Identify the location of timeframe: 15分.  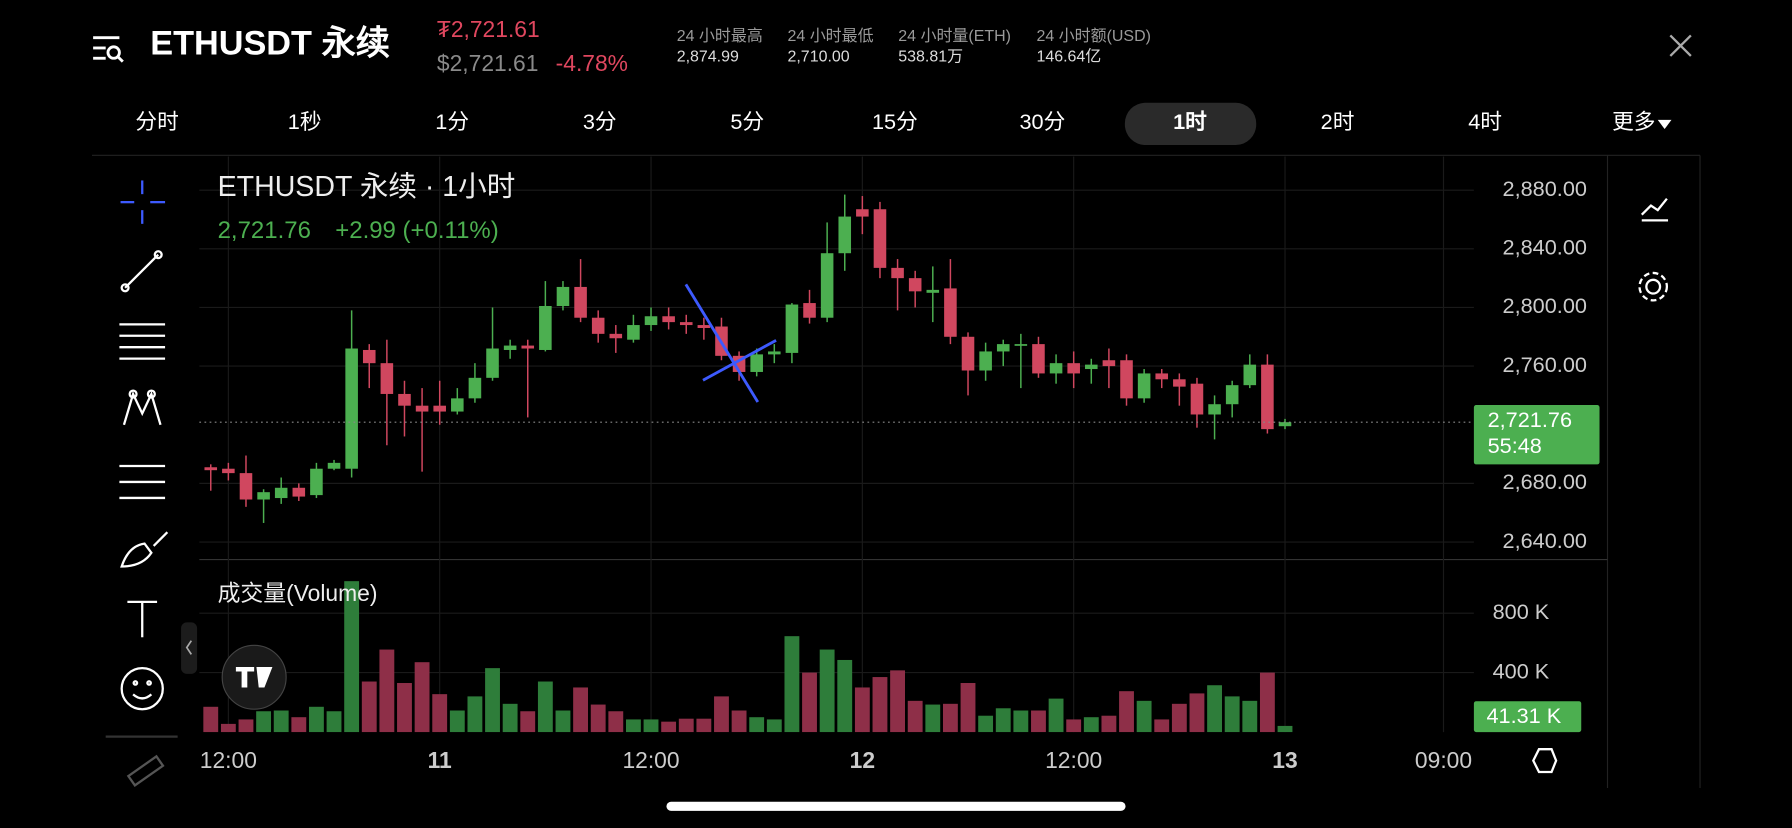
(895, 121).